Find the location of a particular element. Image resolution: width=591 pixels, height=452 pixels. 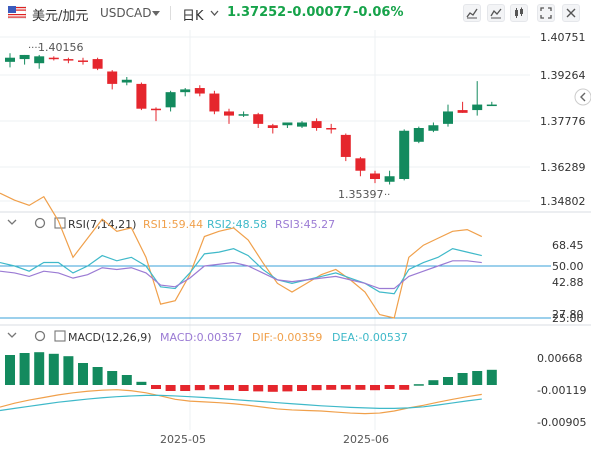

candle-style-button is located at coordinates (519, 13).